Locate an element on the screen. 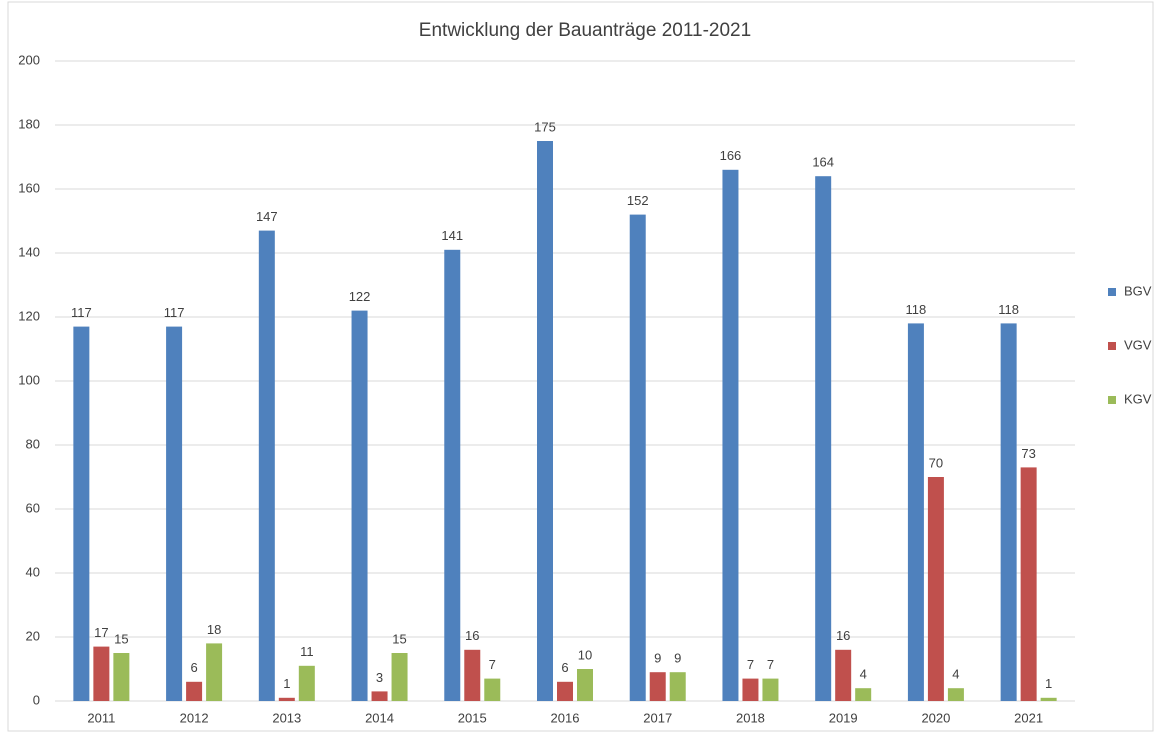 The height and width of the screenshot is (733, 1155). x-tick-label: 2012 is located at coordinates (194, 717).